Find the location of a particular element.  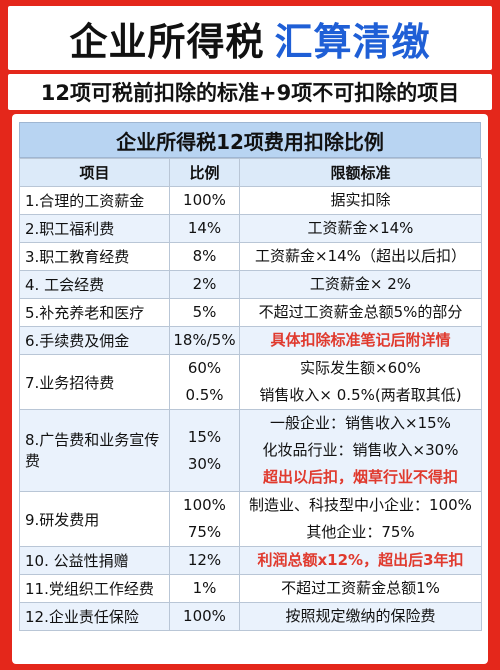

item-limit: 不超过工资薪金总额5%的部分 is located at coordinates (360, 312).